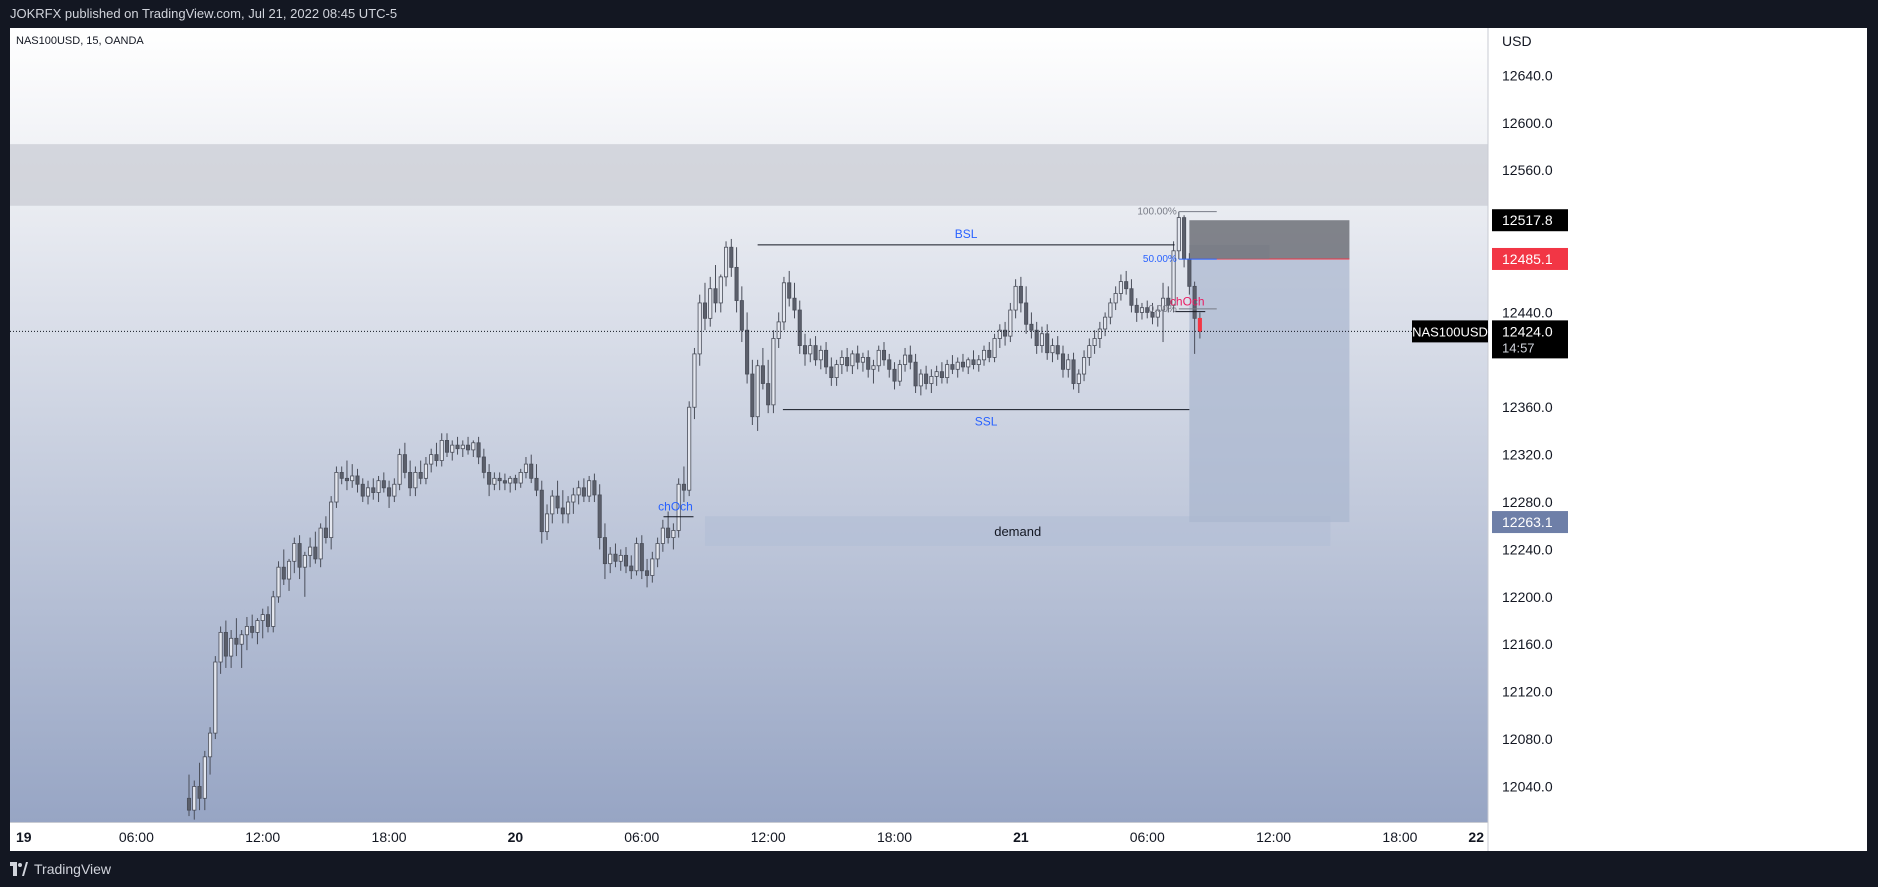 This screenshot has height=887, width=1878. What do you see at coordinates (1527, 123) in the screenshot?
I see `y-tick-label: 12600.0` at bounding box center [1527, 123].